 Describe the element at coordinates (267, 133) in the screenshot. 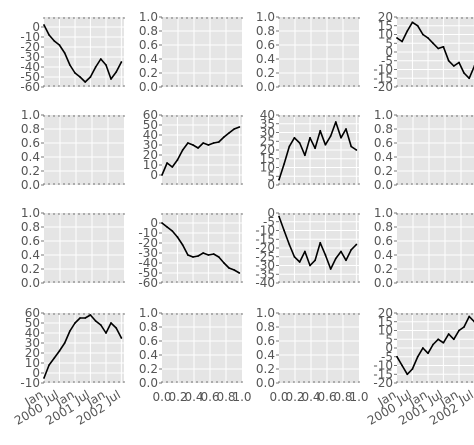

I see `y-tick-label: 30` at that location.